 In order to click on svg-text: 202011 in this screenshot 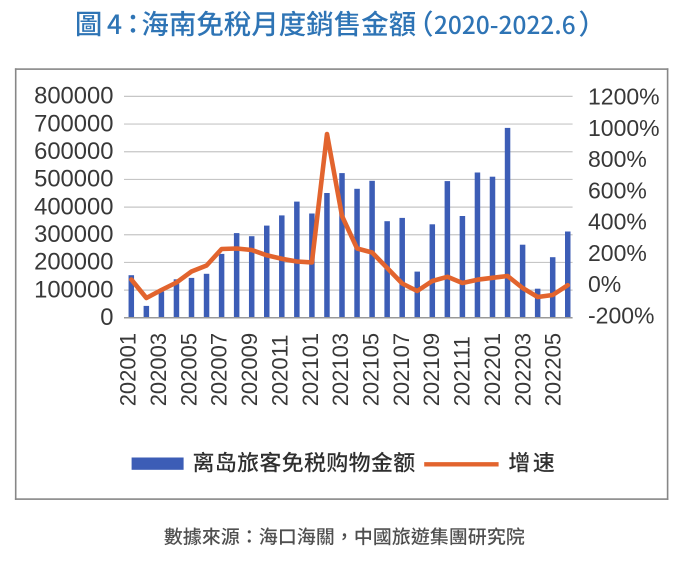, I will do `click(279, 371)`.